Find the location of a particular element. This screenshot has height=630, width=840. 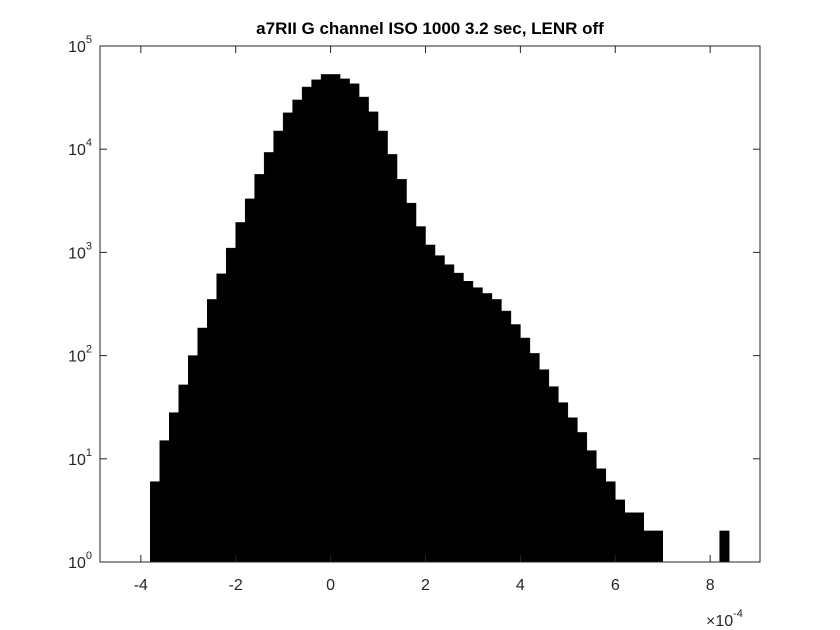

x-tick-label: 0 is located at coordinates (330, 585).